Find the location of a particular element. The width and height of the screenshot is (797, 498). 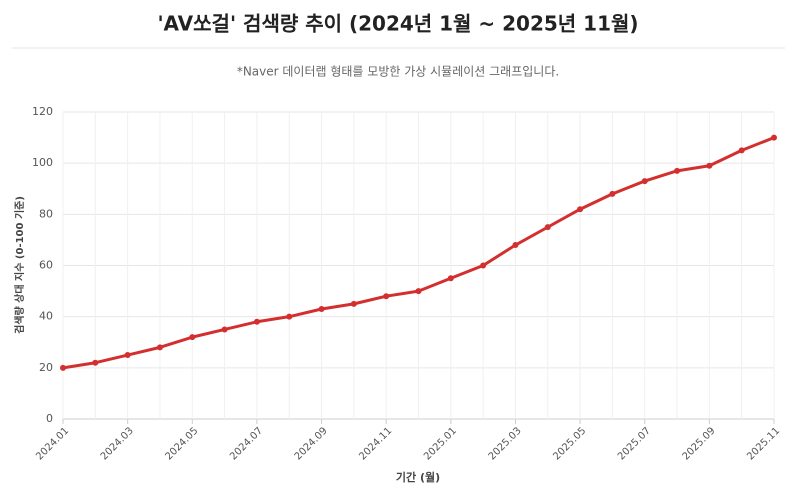

x-tick-label: 2024.09 is located at coordinates (311, 443).